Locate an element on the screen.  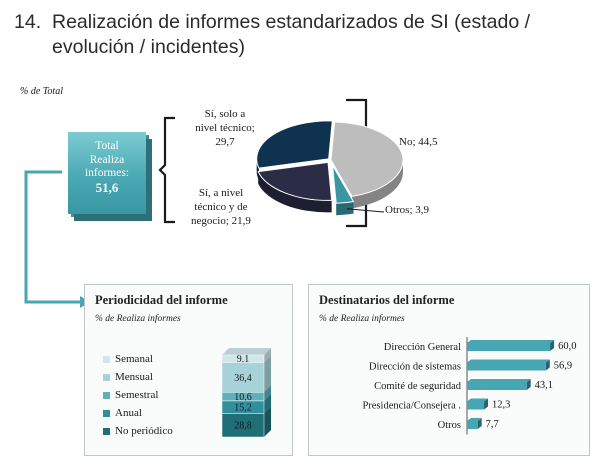
legend-item: Anual is located at coordinates (122, 413).